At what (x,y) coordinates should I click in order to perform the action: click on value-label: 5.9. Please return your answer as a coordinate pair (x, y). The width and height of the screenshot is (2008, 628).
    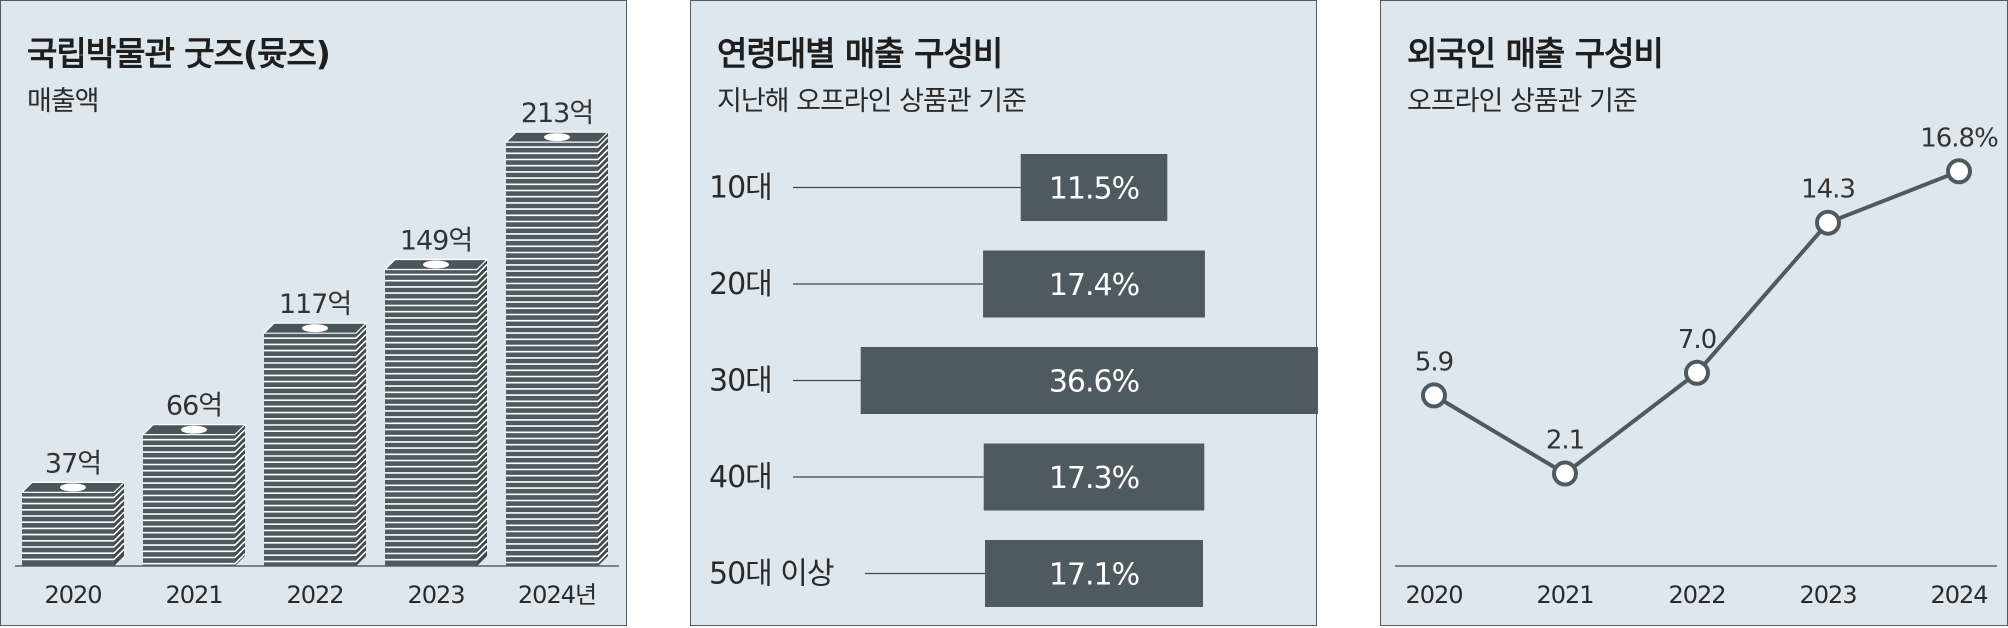
    Looking at the image, I should click on (1434, 362).